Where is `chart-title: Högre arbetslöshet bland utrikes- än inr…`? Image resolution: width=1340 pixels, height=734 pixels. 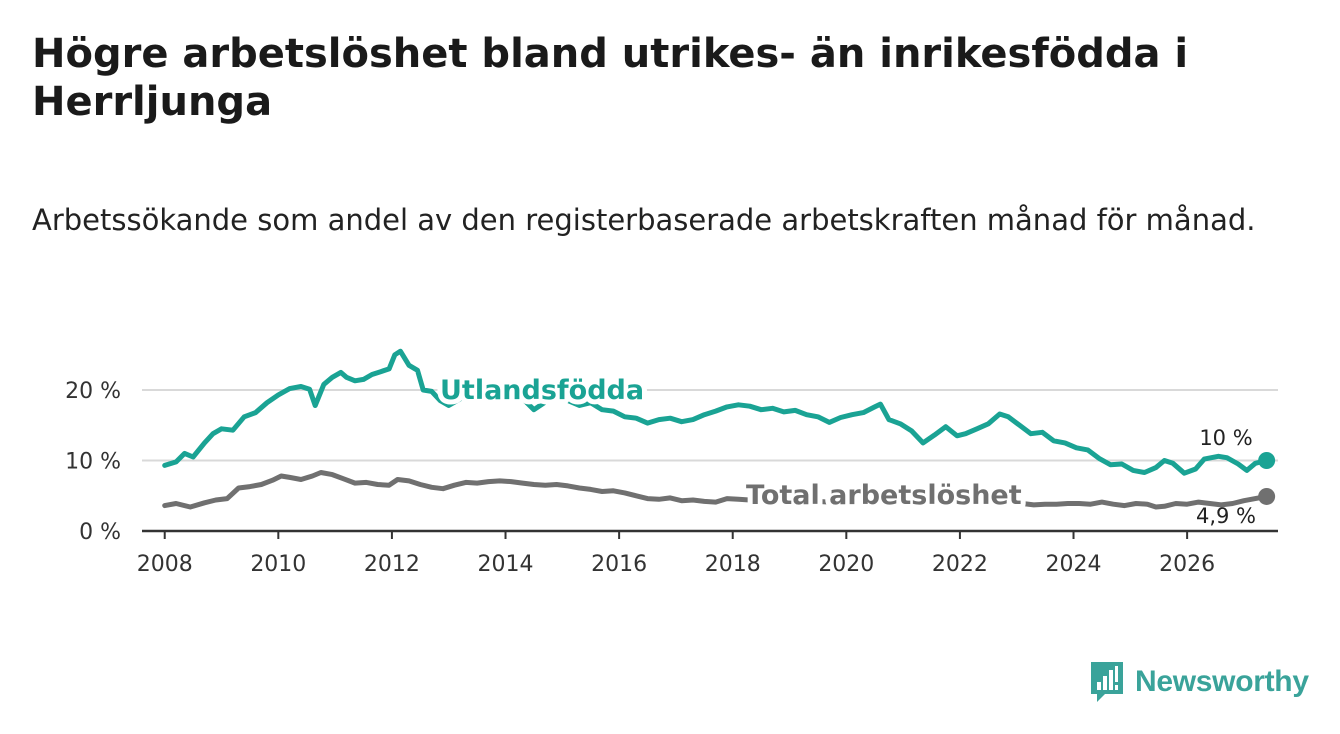 chart-title: Högre arbetslöshet bland utrikes- än inr… is located at coordinates (610, 78).